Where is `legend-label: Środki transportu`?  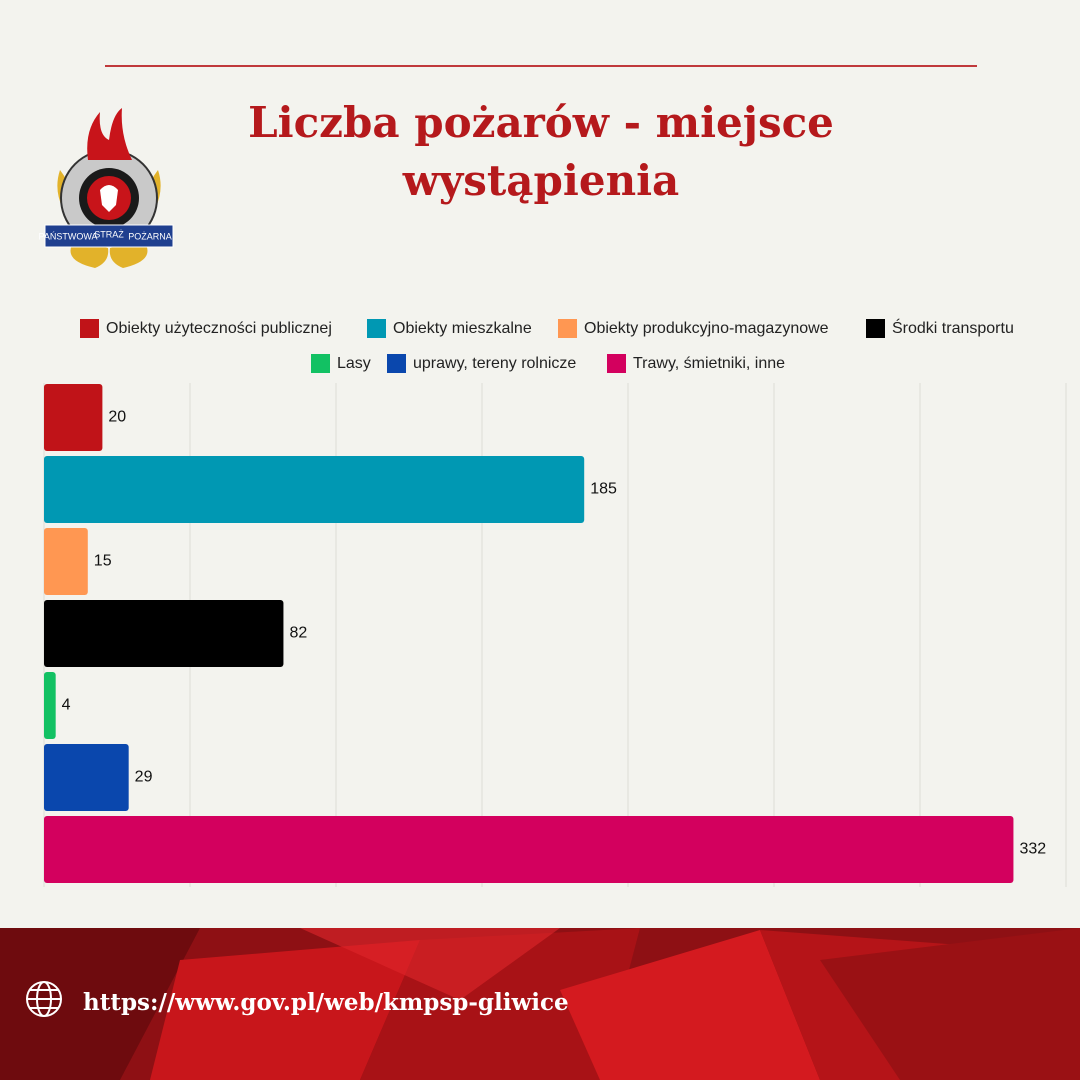 legend-label: Środki transportu is located at coordinates (953, 327).